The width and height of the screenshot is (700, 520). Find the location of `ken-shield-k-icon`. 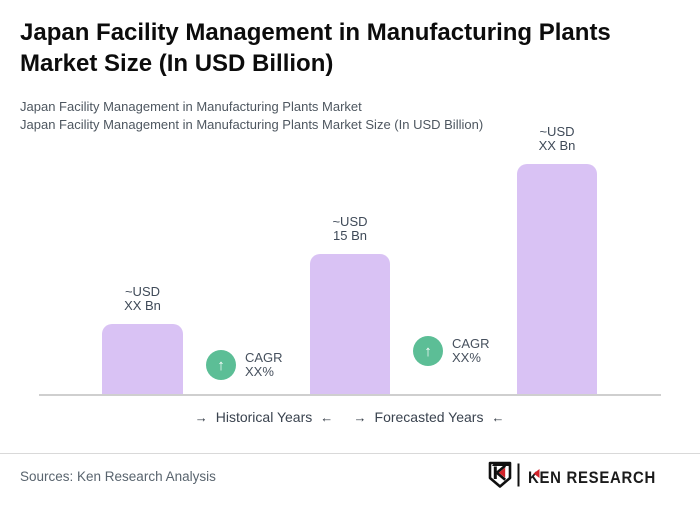

ken-shield-k-icon is located at coordinates (500, 474).